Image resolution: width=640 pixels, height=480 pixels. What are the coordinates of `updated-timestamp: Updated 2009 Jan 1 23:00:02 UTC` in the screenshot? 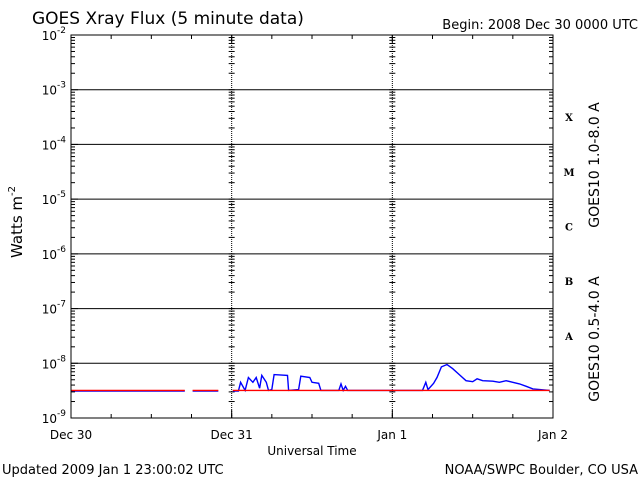 It's located at (113, 470).